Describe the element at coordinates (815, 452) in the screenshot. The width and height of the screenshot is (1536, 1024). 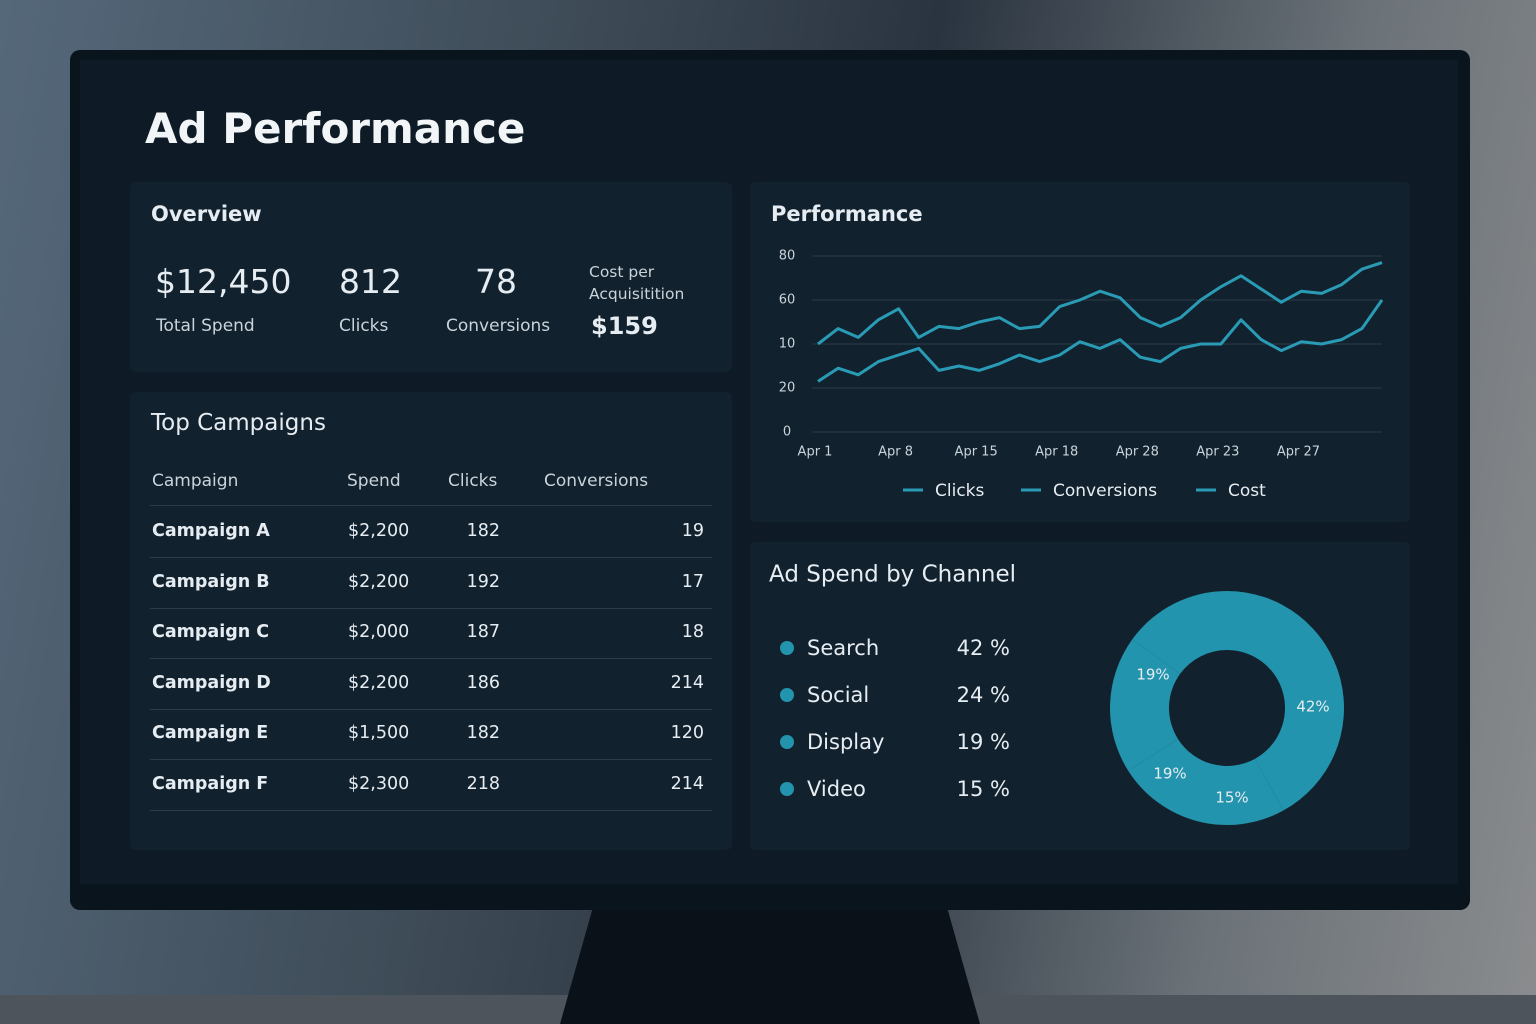
I see `x-tick-label: Apr 1` at that location.